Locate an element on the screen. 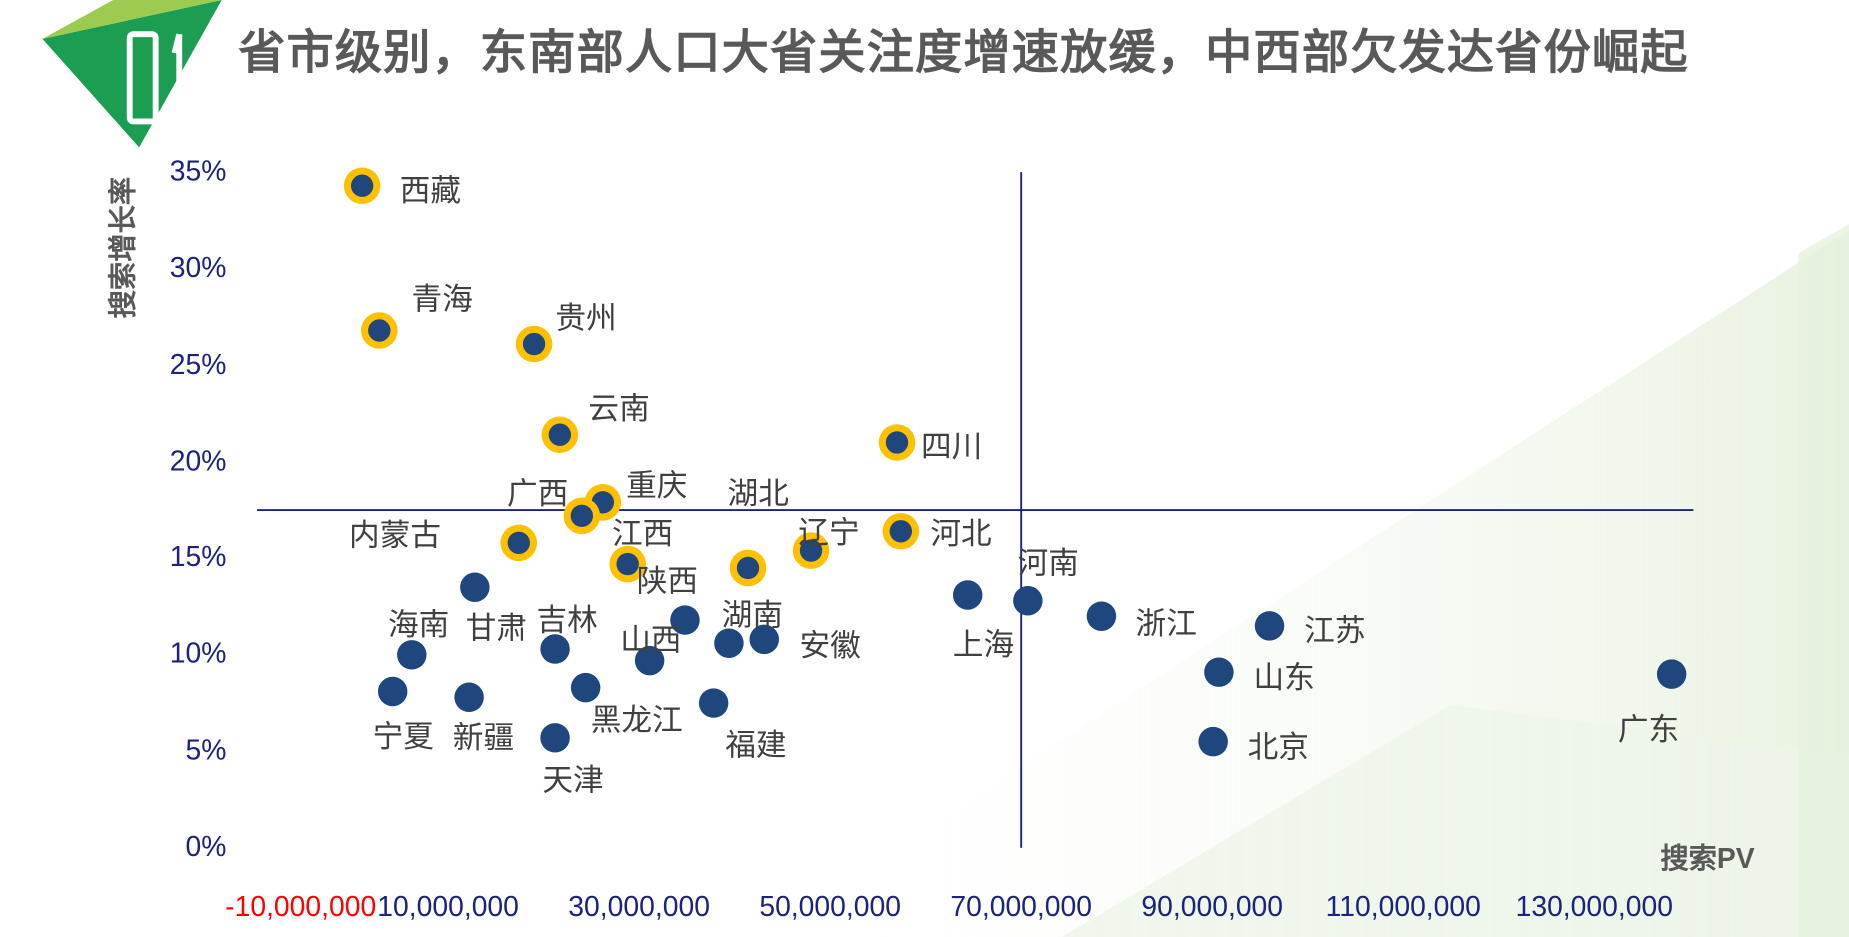  point-label: 安徽 is located at coordinates (830, 645).